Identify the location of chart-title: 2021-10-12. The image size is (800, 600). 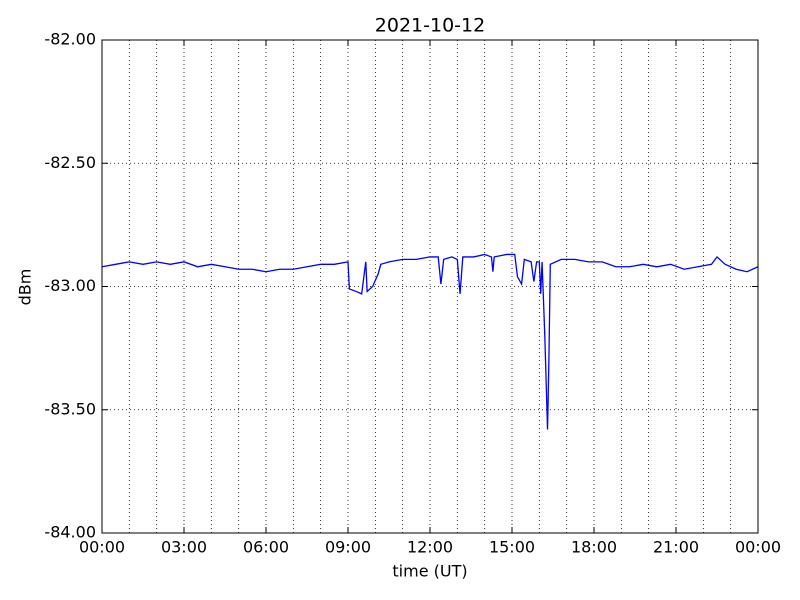
(430, 26).